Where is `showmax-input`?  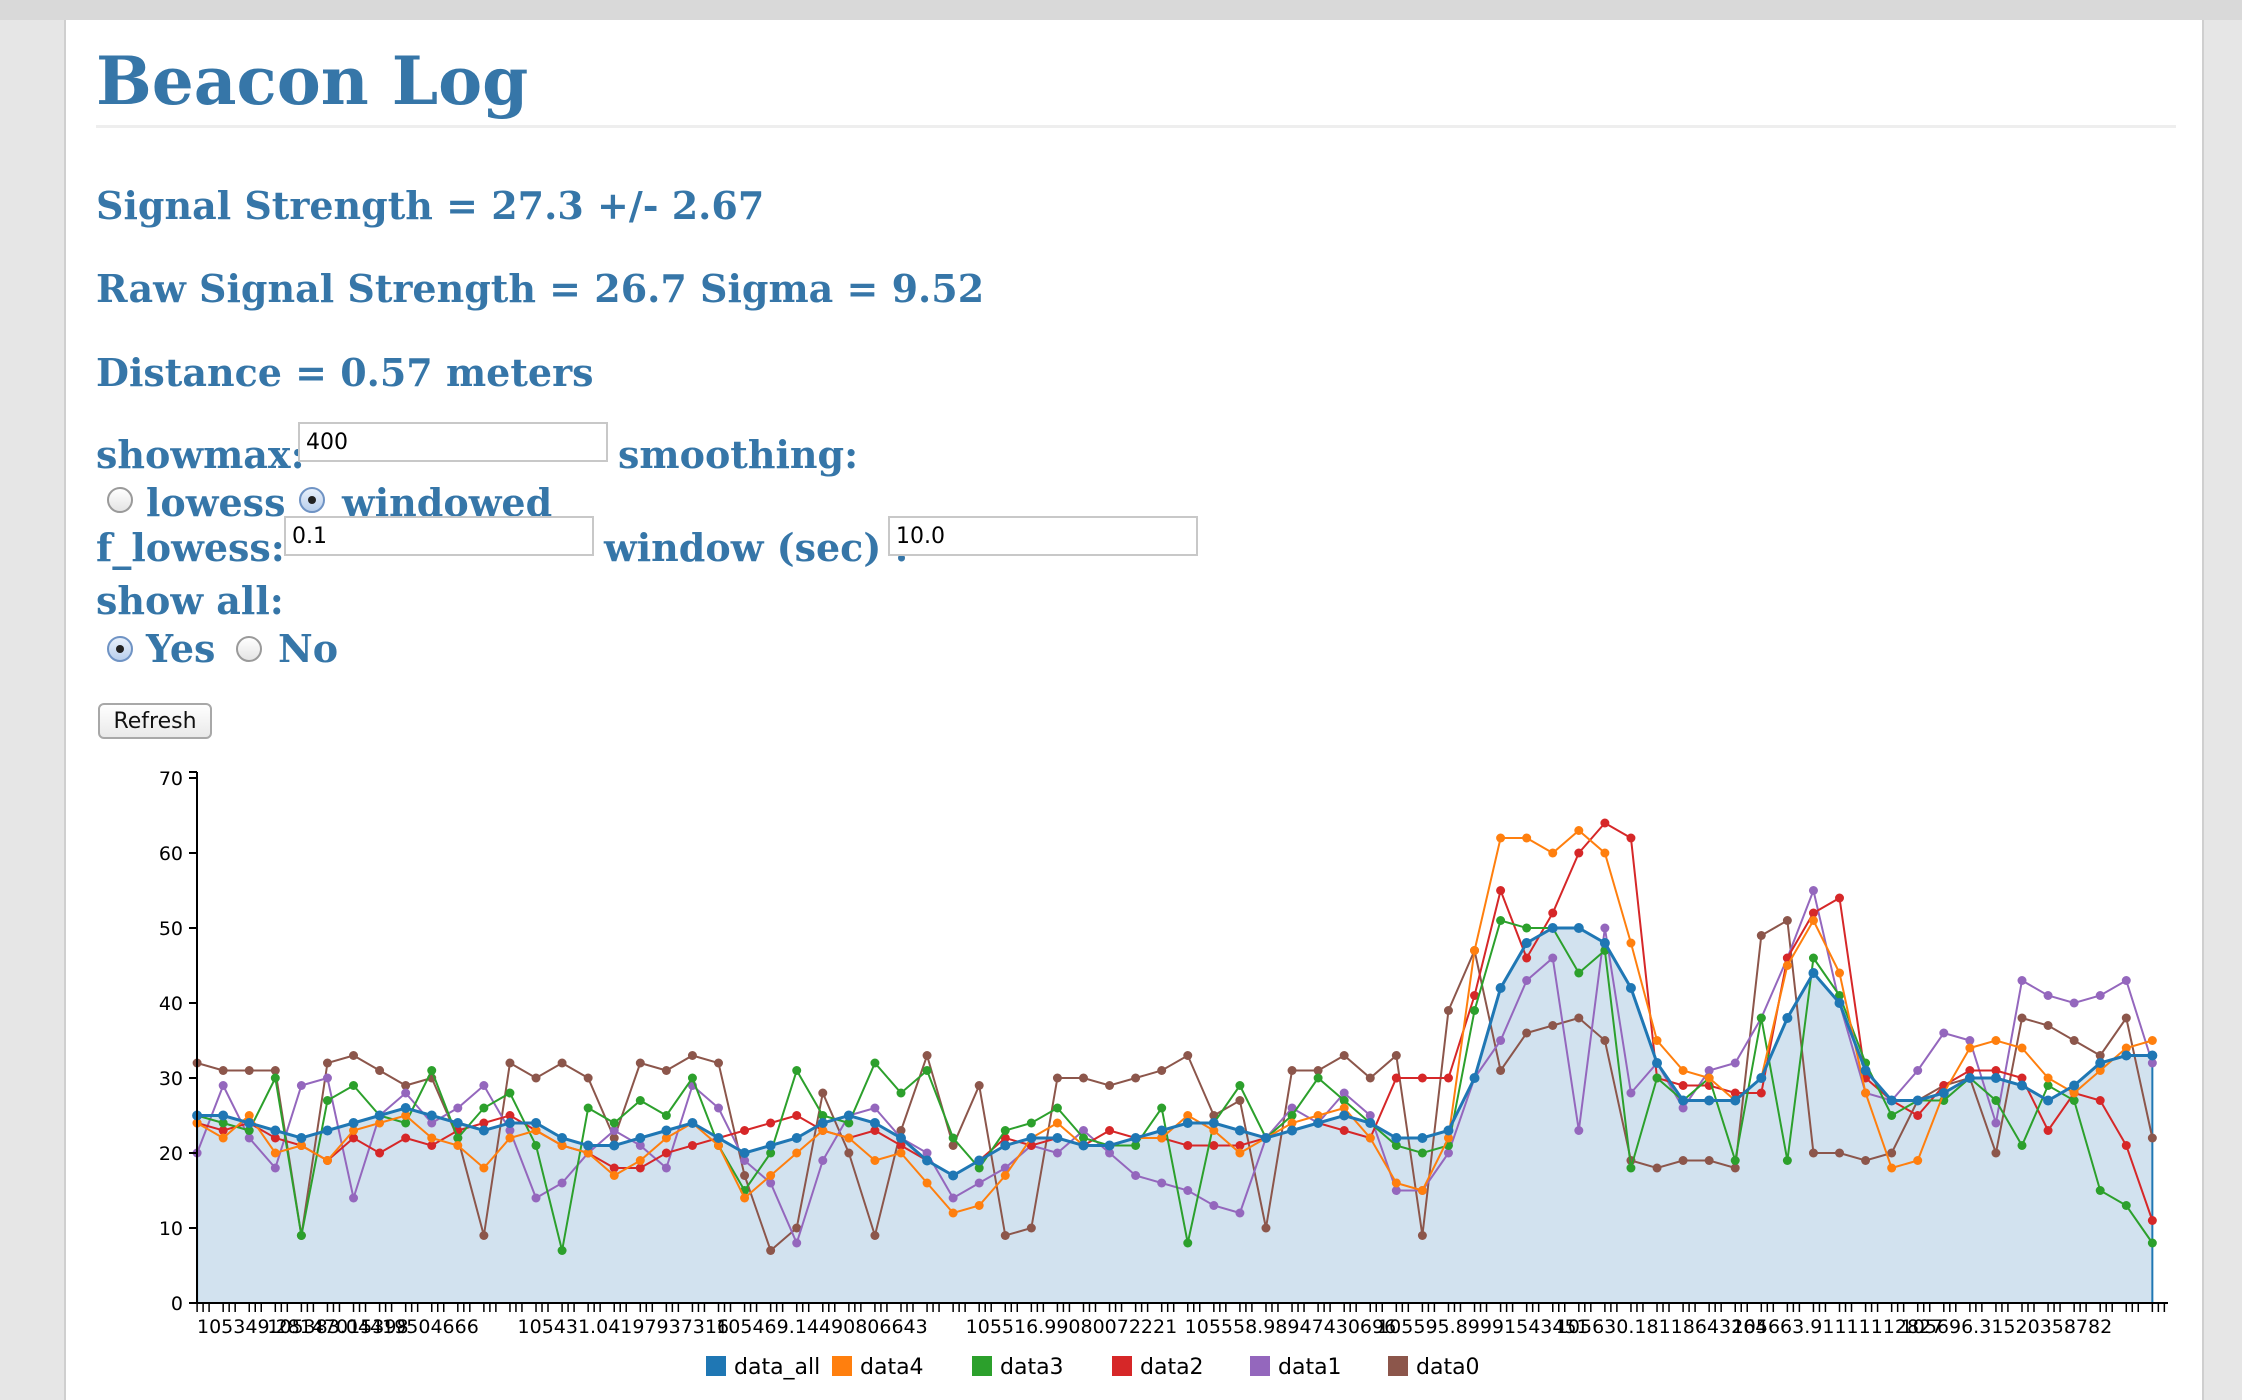
showmax-input is located at coordinates (453, 442).